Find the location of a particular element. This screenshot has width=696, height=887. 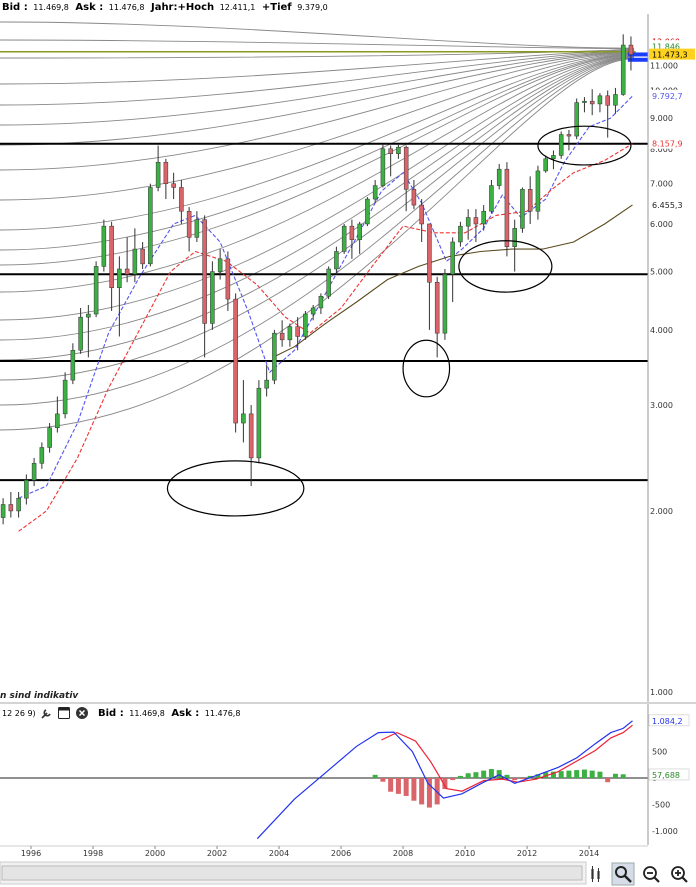

macd-tick-label: -1.000 is located at coordinates (665, 831).